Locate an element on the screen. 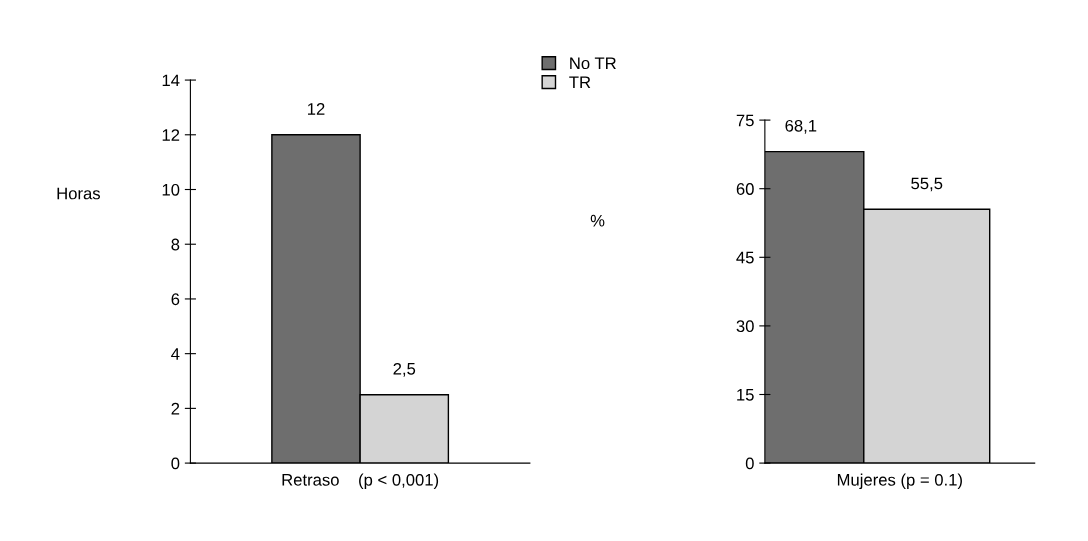 Image resolution: width=1088 pixels, height=541 pixels. data-label: 55,5 is located at coordinates (927, 184).